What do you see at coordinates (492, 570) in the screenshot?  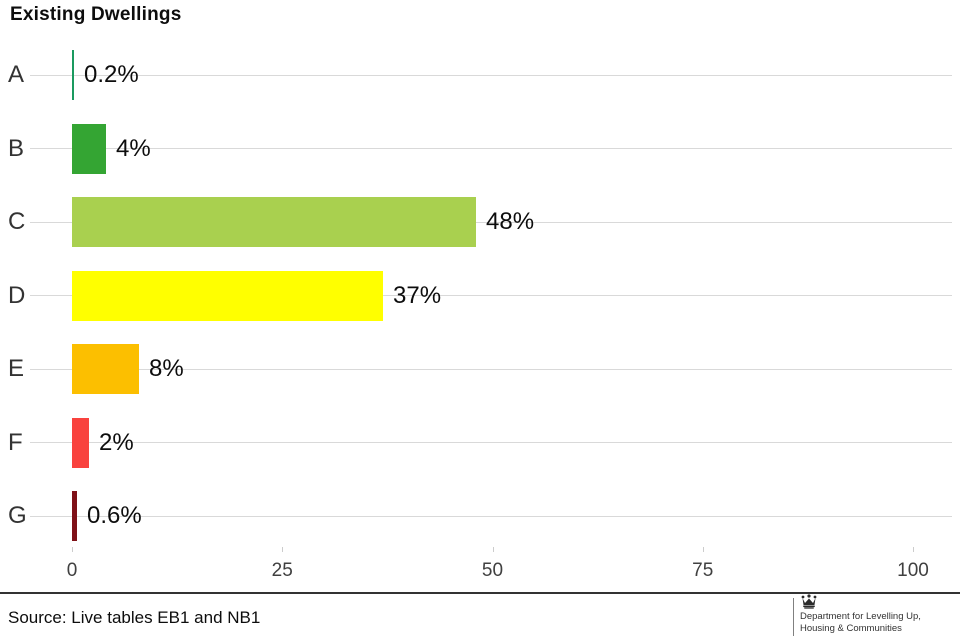 I see `x-axis-tick-label: 50` at bounding box center [492, 570].